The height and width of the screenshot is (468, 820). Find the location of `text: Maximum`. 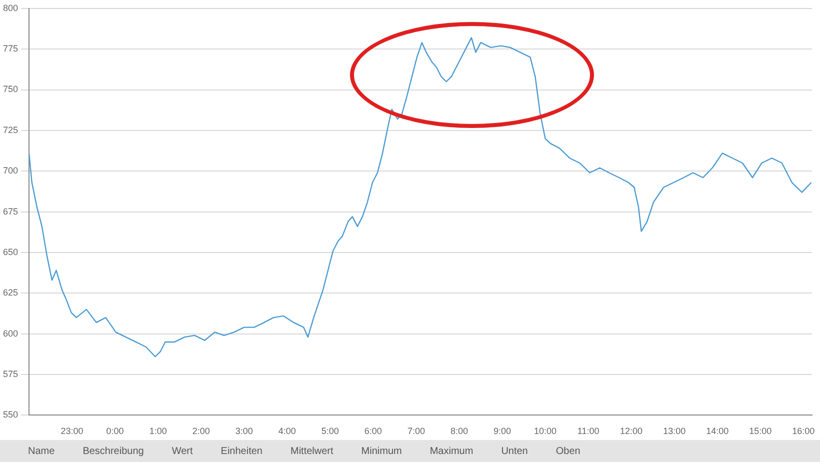

text: Maximum is located at coordinates (452, 451).